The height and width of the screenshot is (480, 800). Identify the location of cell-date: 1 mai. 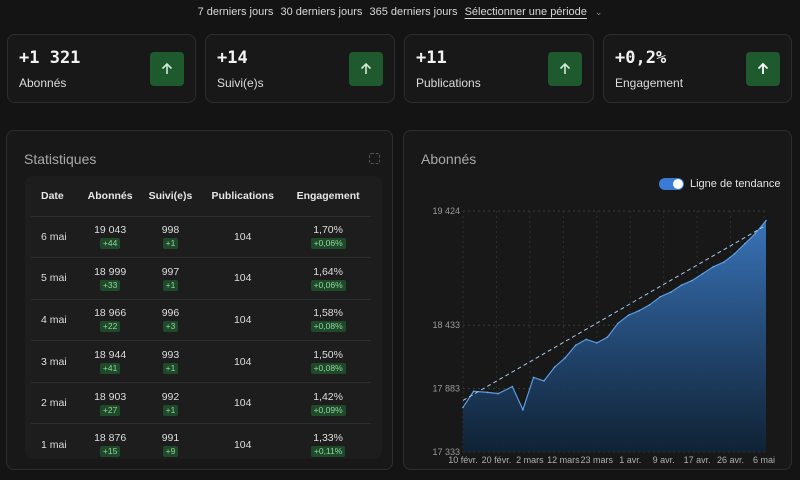
(55, 441).